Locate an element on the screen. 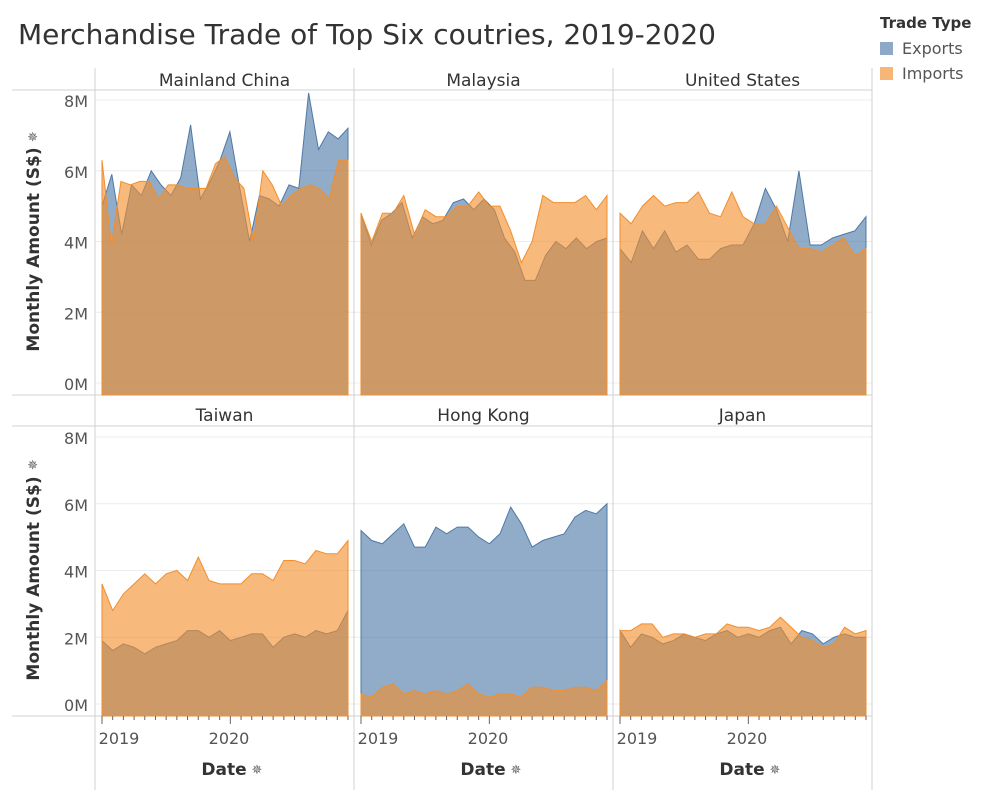 The image size is (1000, 800). legend-label-imports: Imports is located at coordinates (933, 73).